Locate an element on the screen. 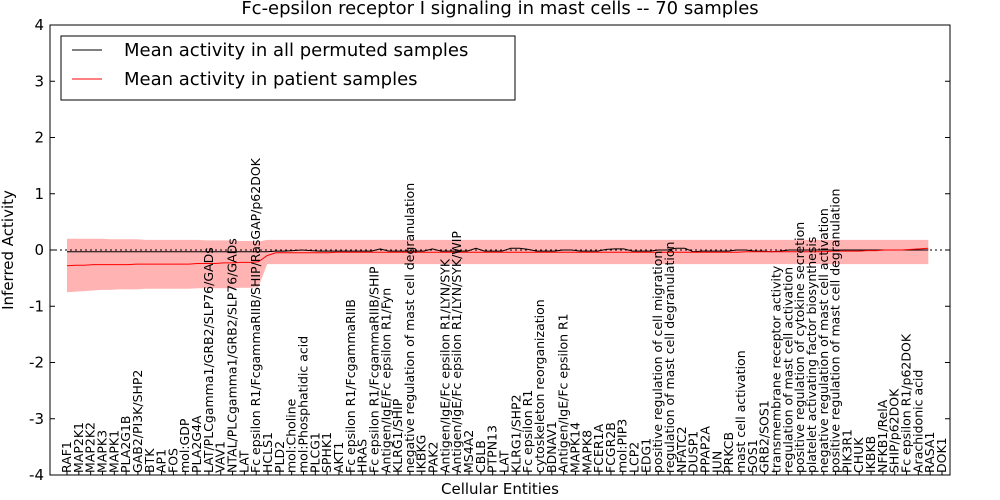 The height and width of the screenshot is (500, 1000). x-tick-label: mol:Choline is located at coordinates (291, 435).